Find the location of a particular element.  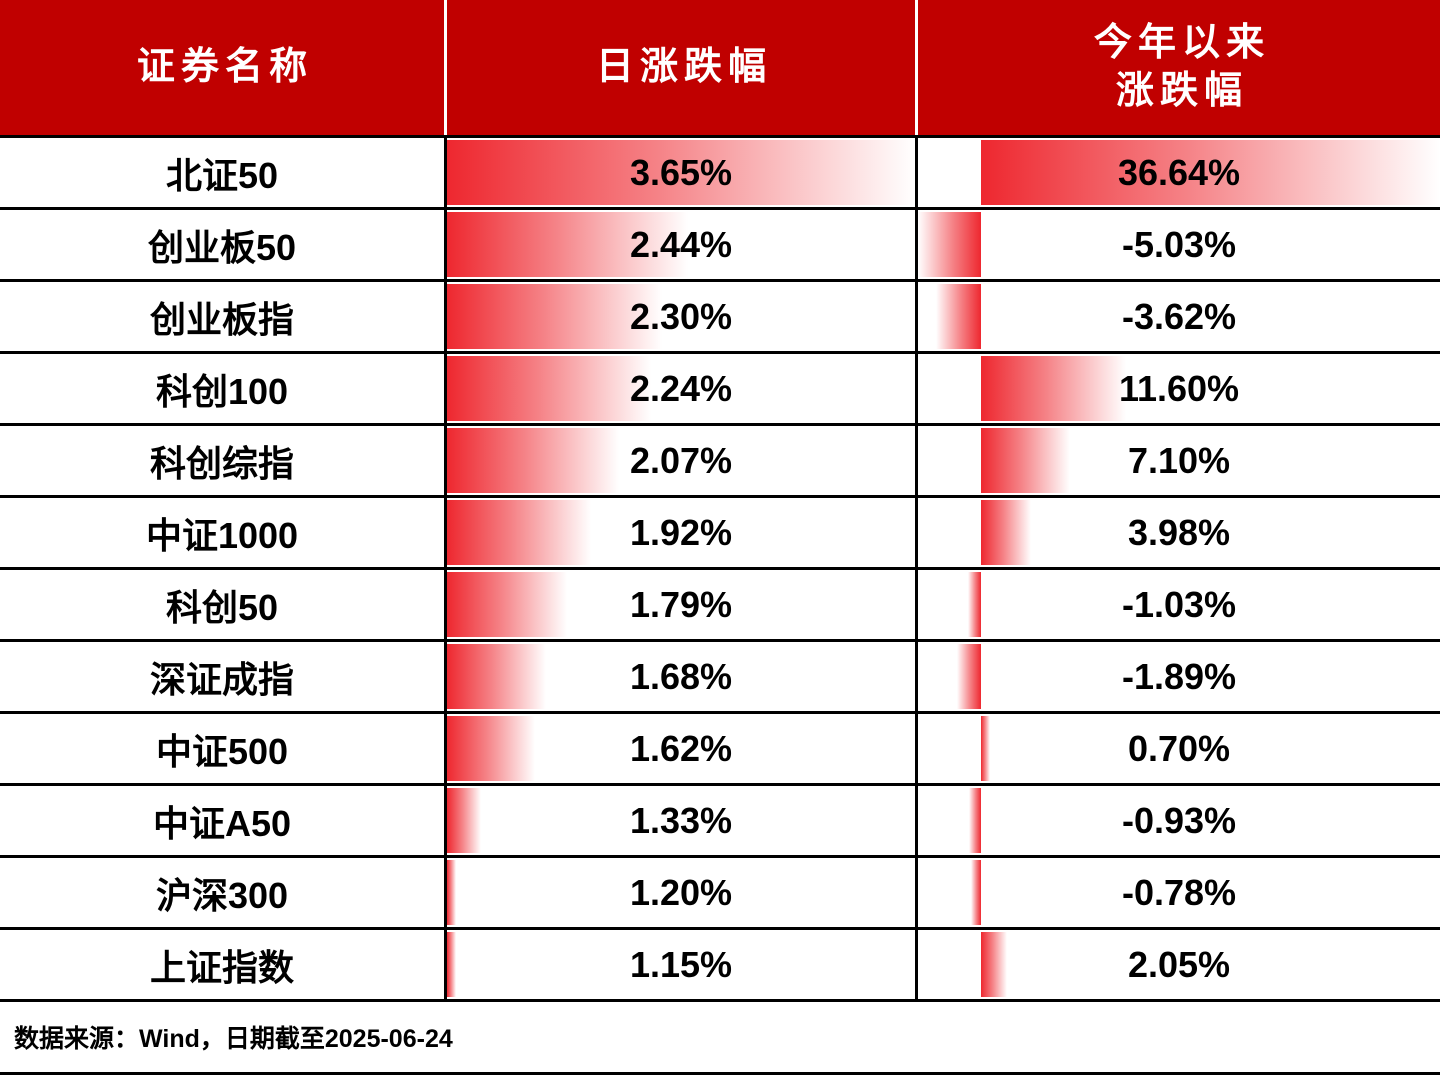

index-name-cell: 中证1000 is located at coordinates (223, 532).